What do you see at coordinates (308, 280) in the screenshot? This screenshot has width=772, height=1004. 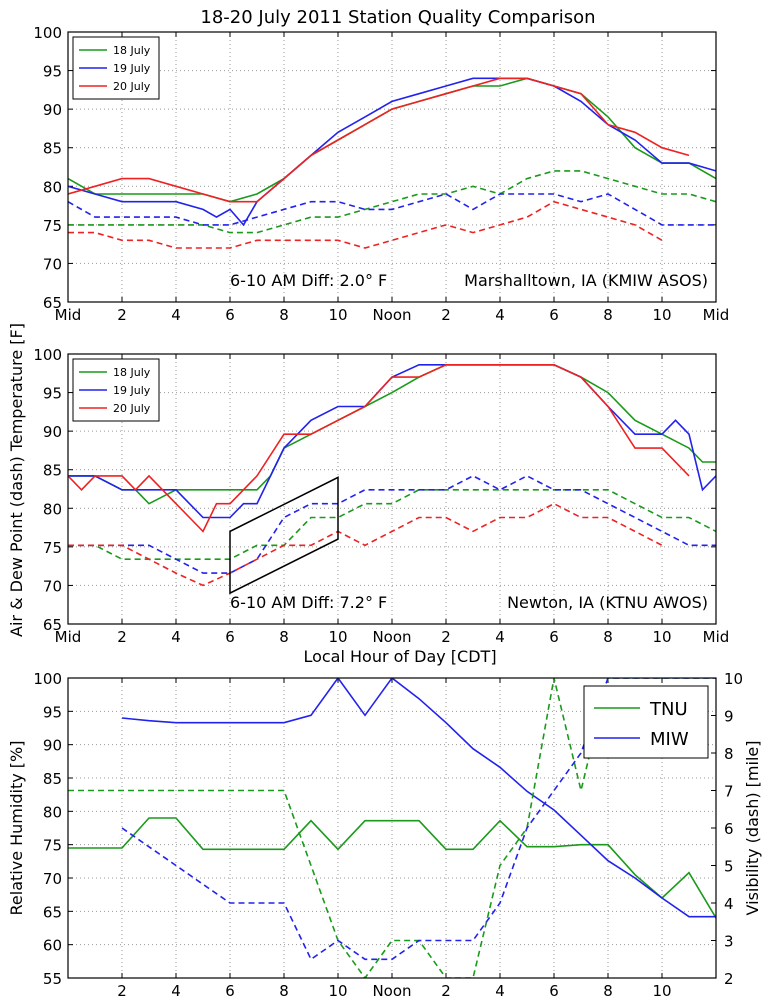 I see `annotation-diff: 6-10 AM Diff: 2.0° F` at bounding box center [308, 280].